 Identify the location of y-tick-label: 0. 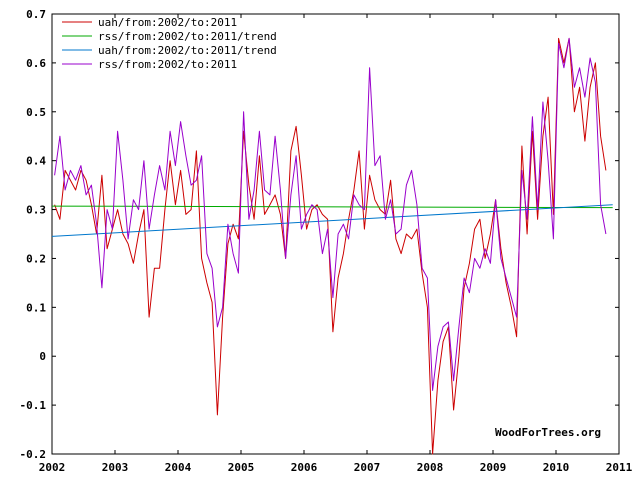
(42, 356).